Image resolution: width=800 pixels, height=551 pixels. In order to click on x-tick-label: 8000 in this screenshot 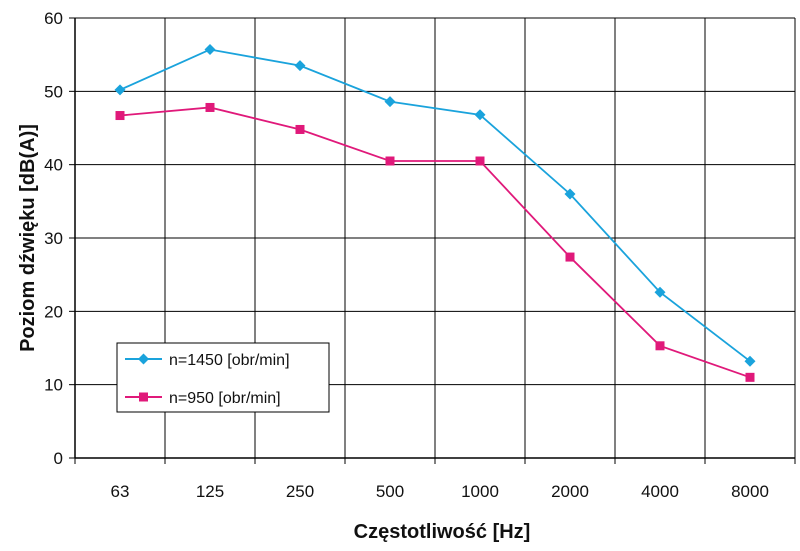, I will do `click(750, 491)`.